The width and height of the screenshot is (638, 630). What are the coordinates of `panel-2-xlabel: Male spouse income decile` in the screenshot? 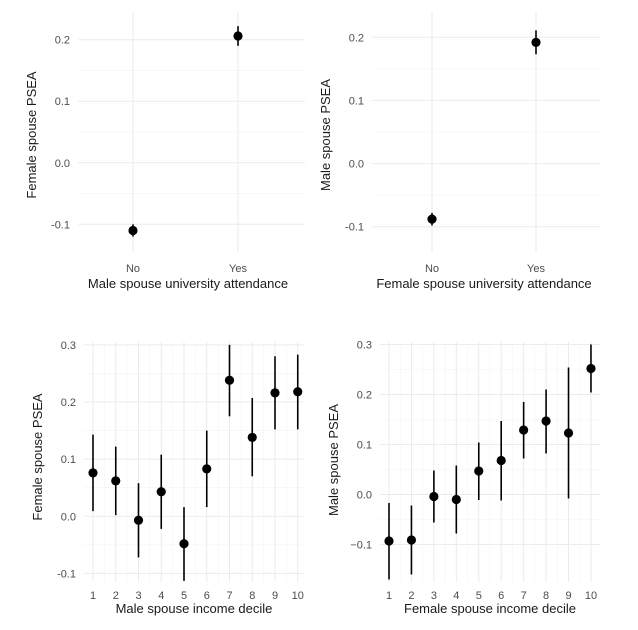 It's located at (194, 608).